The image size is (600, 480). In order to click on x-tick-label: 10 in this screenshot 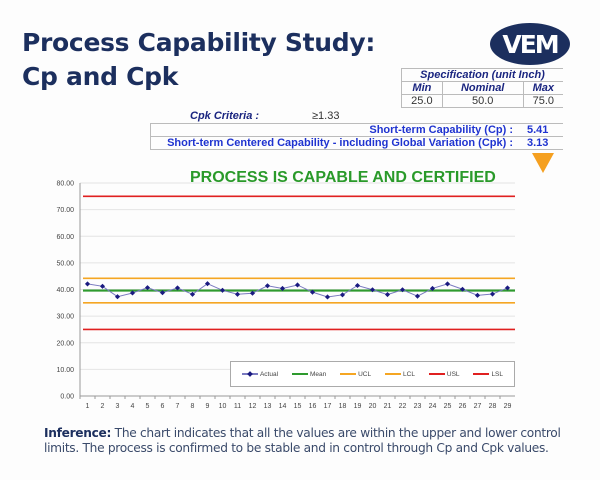, I will do `click(223, 406)`.